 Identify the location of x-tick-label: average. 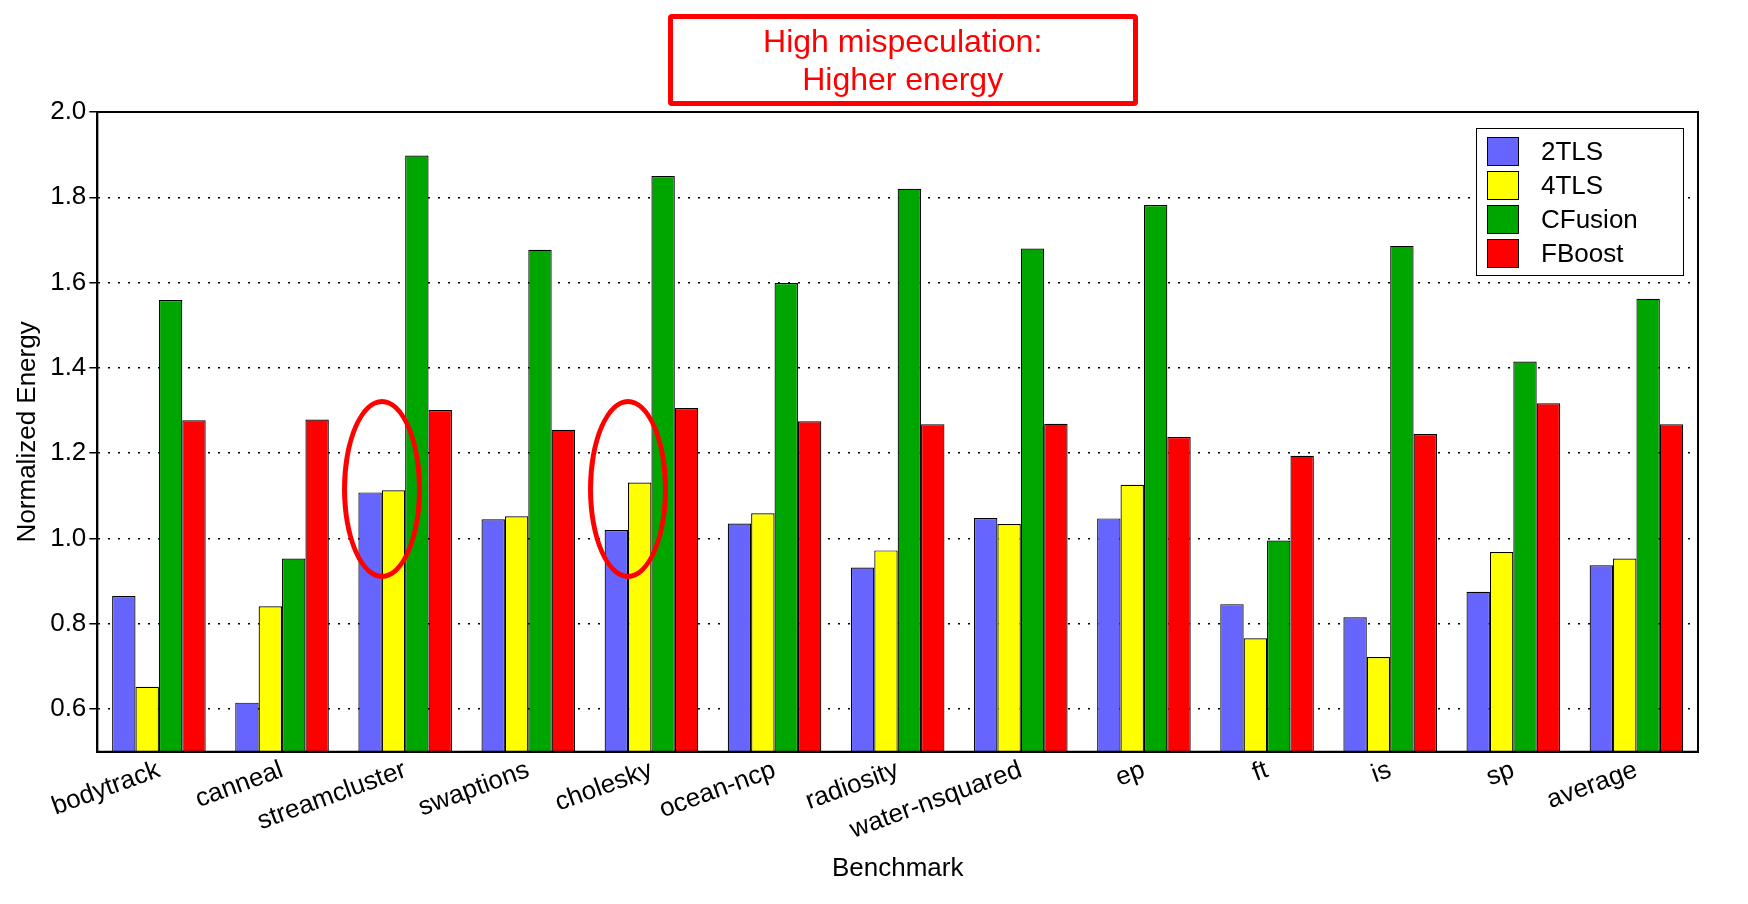
(1591, 783).